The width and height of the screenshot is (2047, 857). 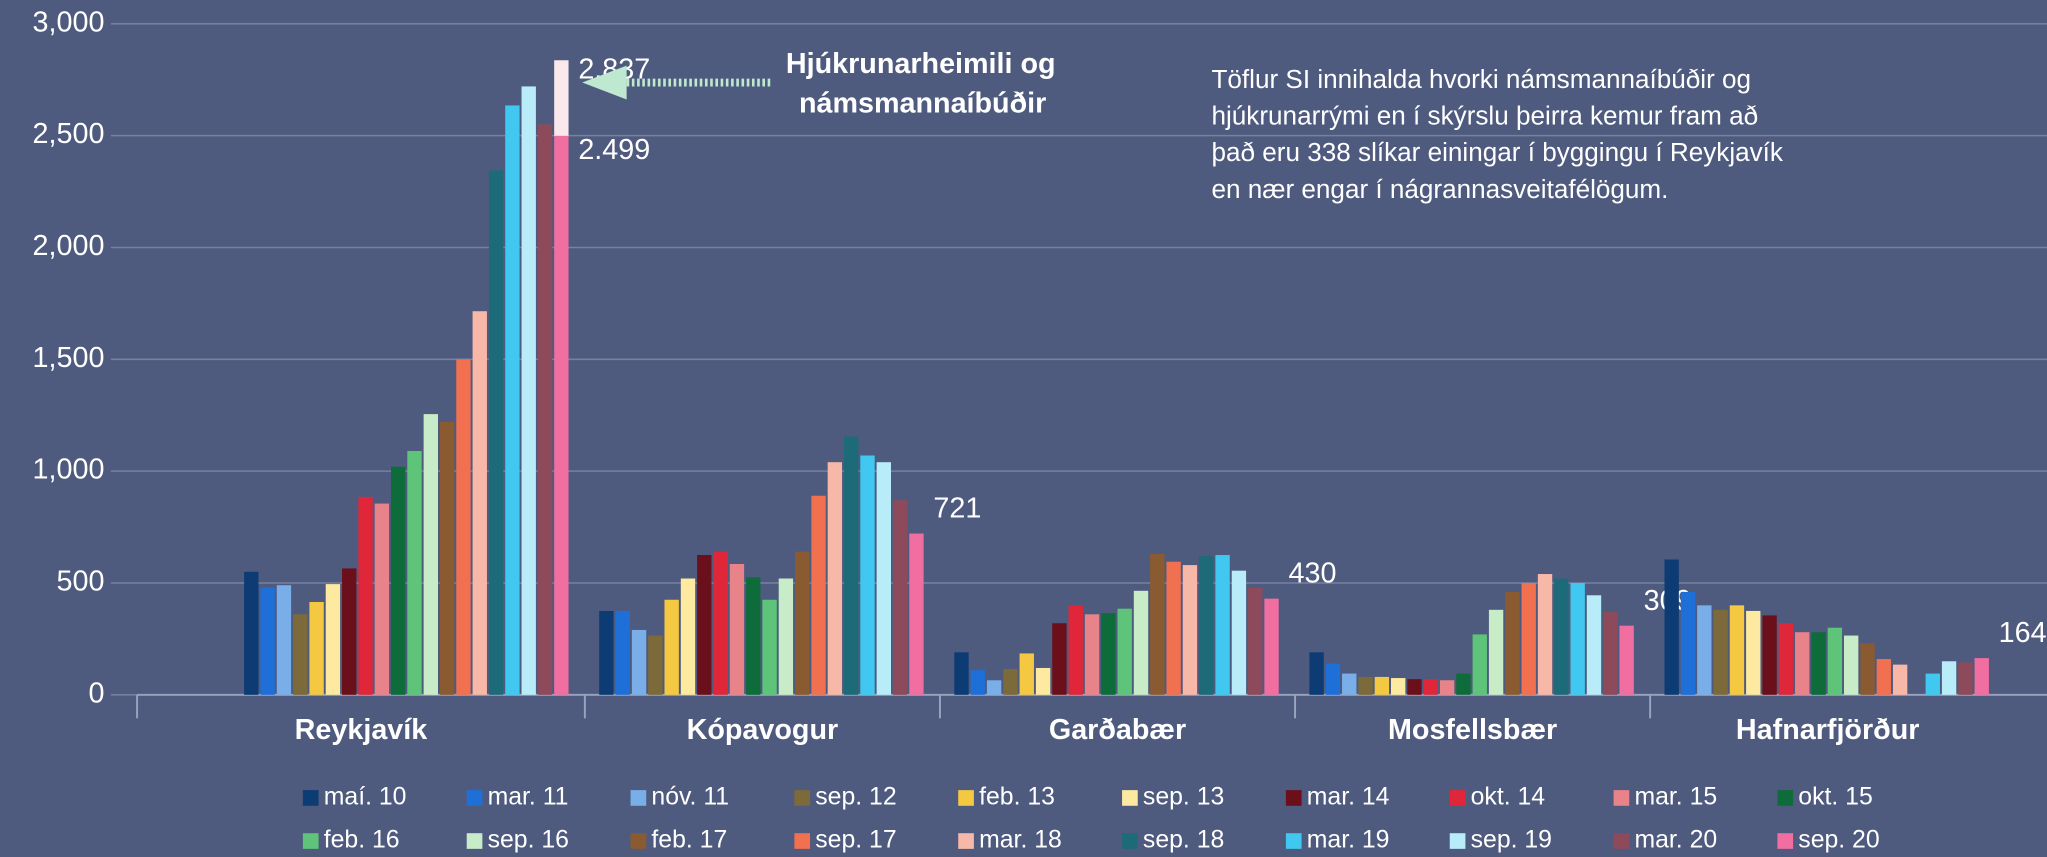 What do you see at coordinates (1183, 840) in the screenshot?
I see `legend-label: sep. 18` at bounding box center [1183, 840].